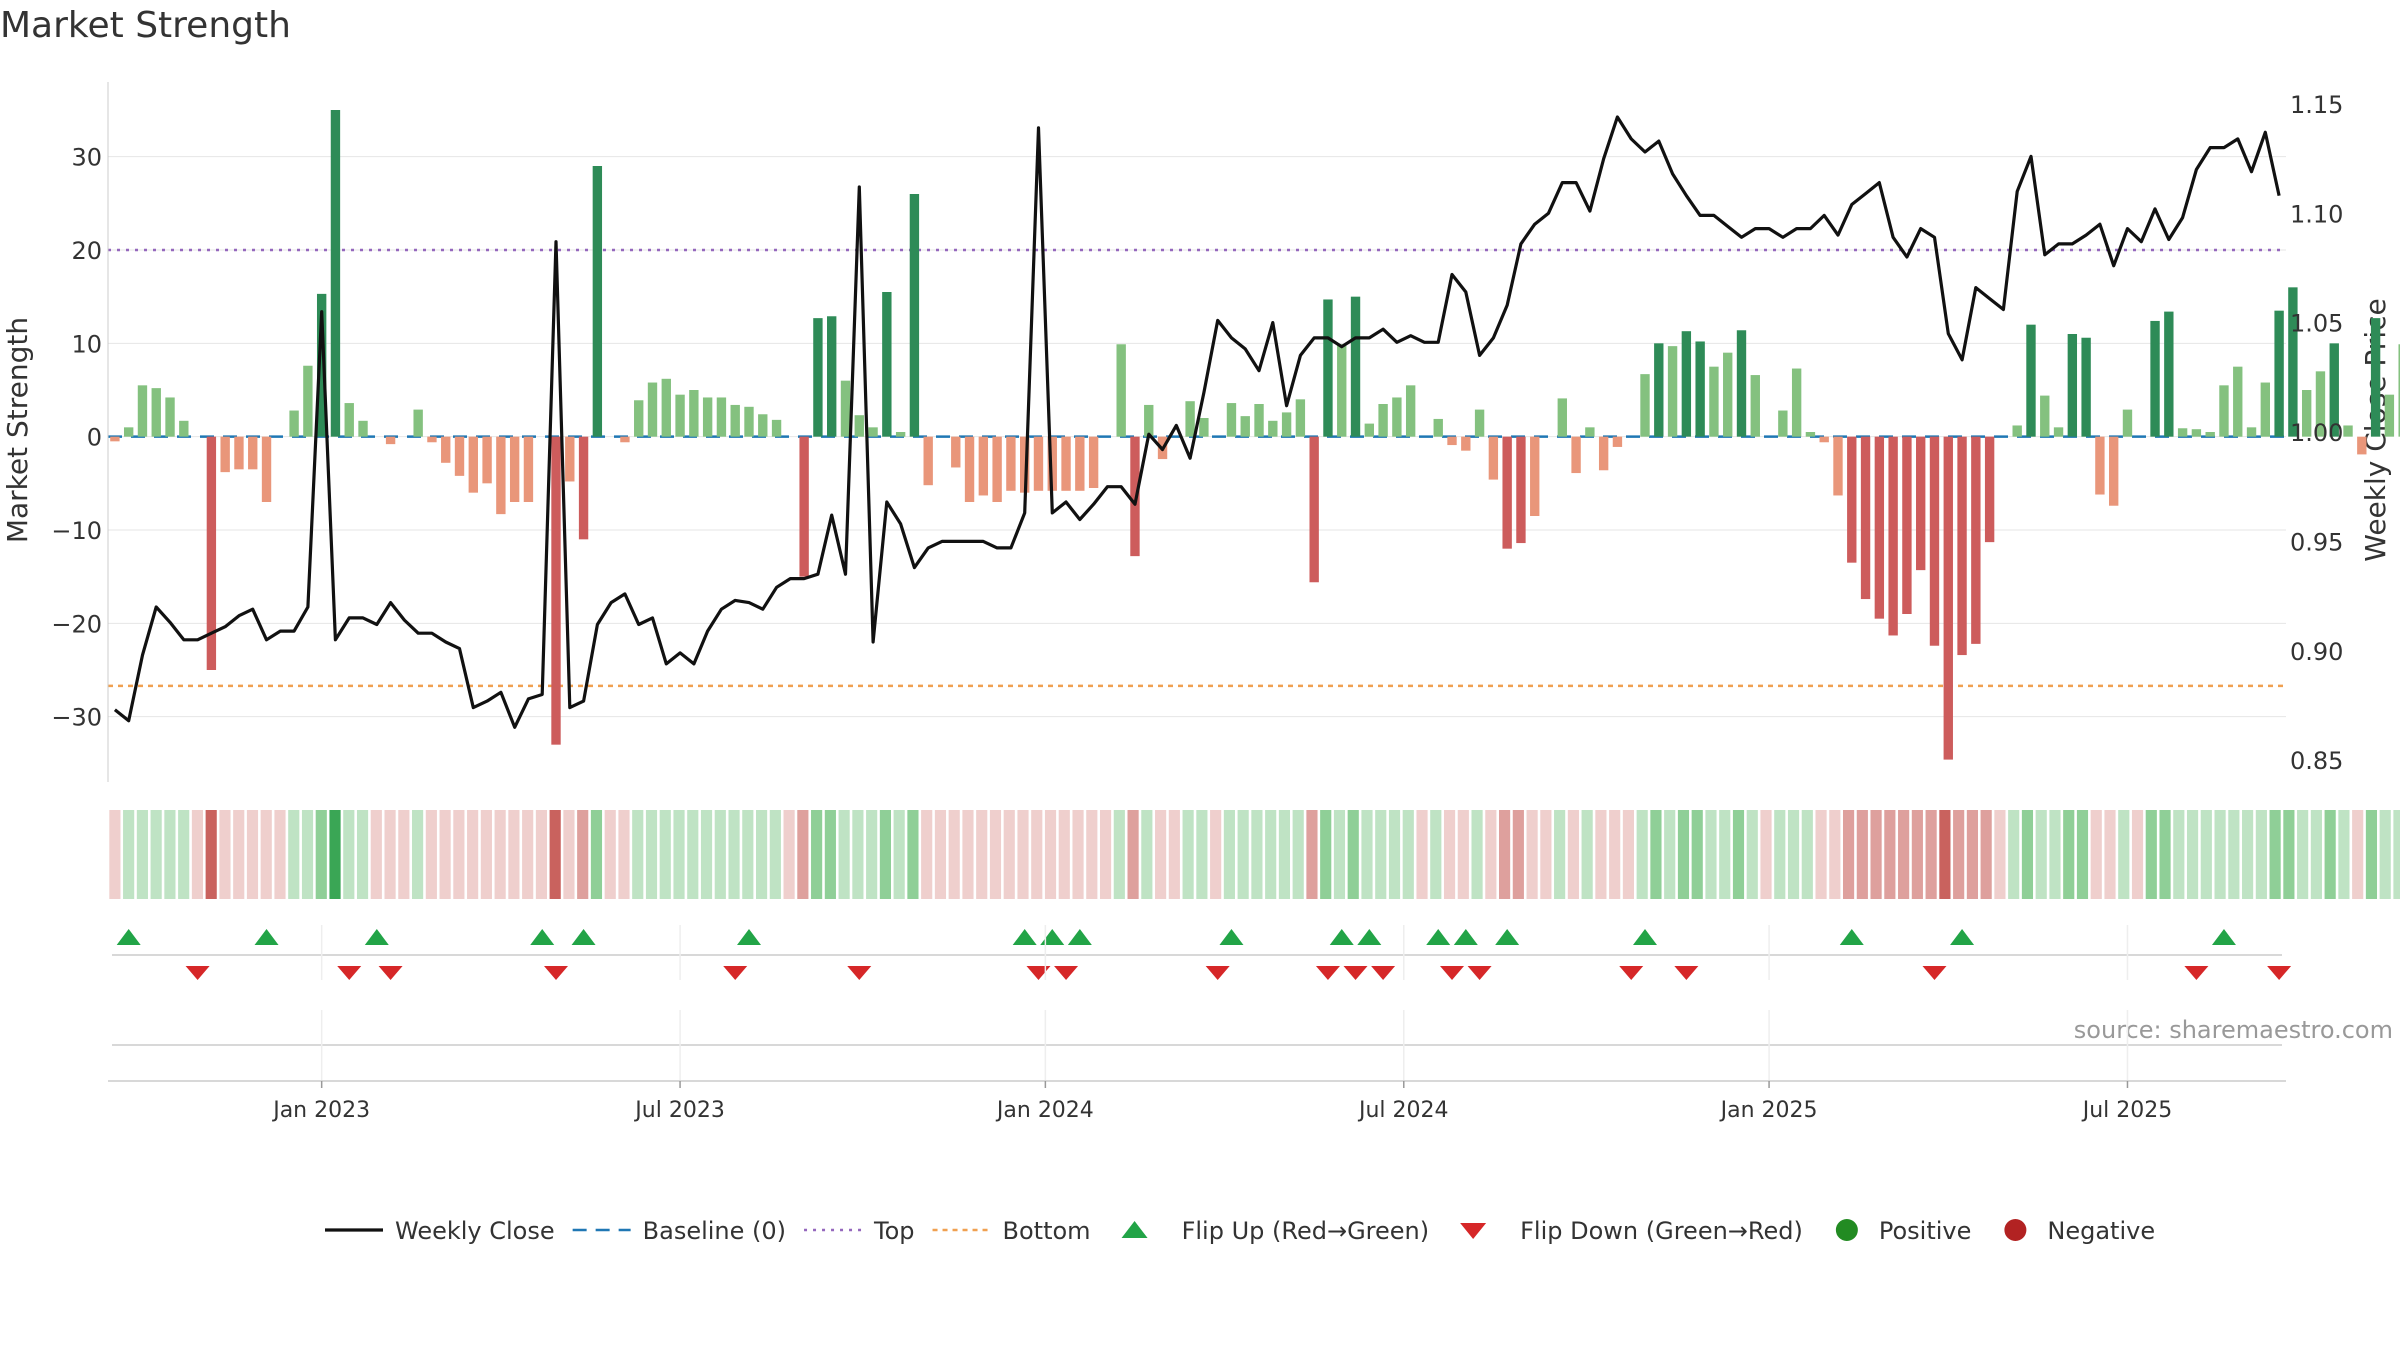 Image resolution: width=2400 pixels, height=1354 pixels. Describe the element at coordinates (2316, 214) in the screenshot. I see `y-tick-label-right: 1.10` at that location.